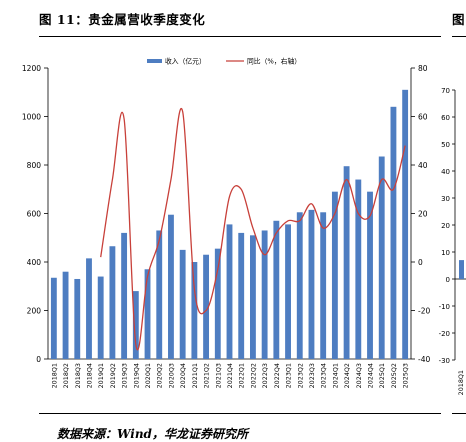  Describe the element at coordinates (274, 61) in the screenshot. I see `legend-label-line: 同比（%，右轴）` at that location.